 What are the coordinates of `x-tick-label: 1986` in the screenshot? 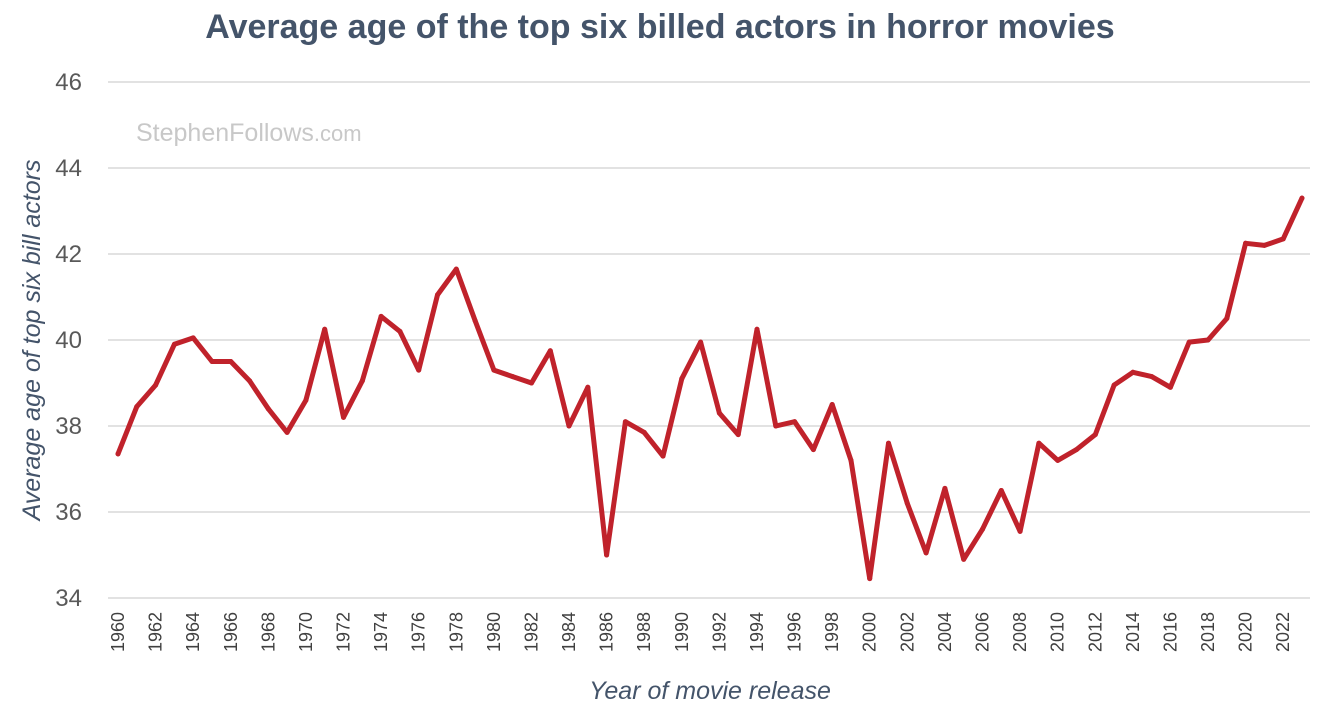 It's located at (607, 632).